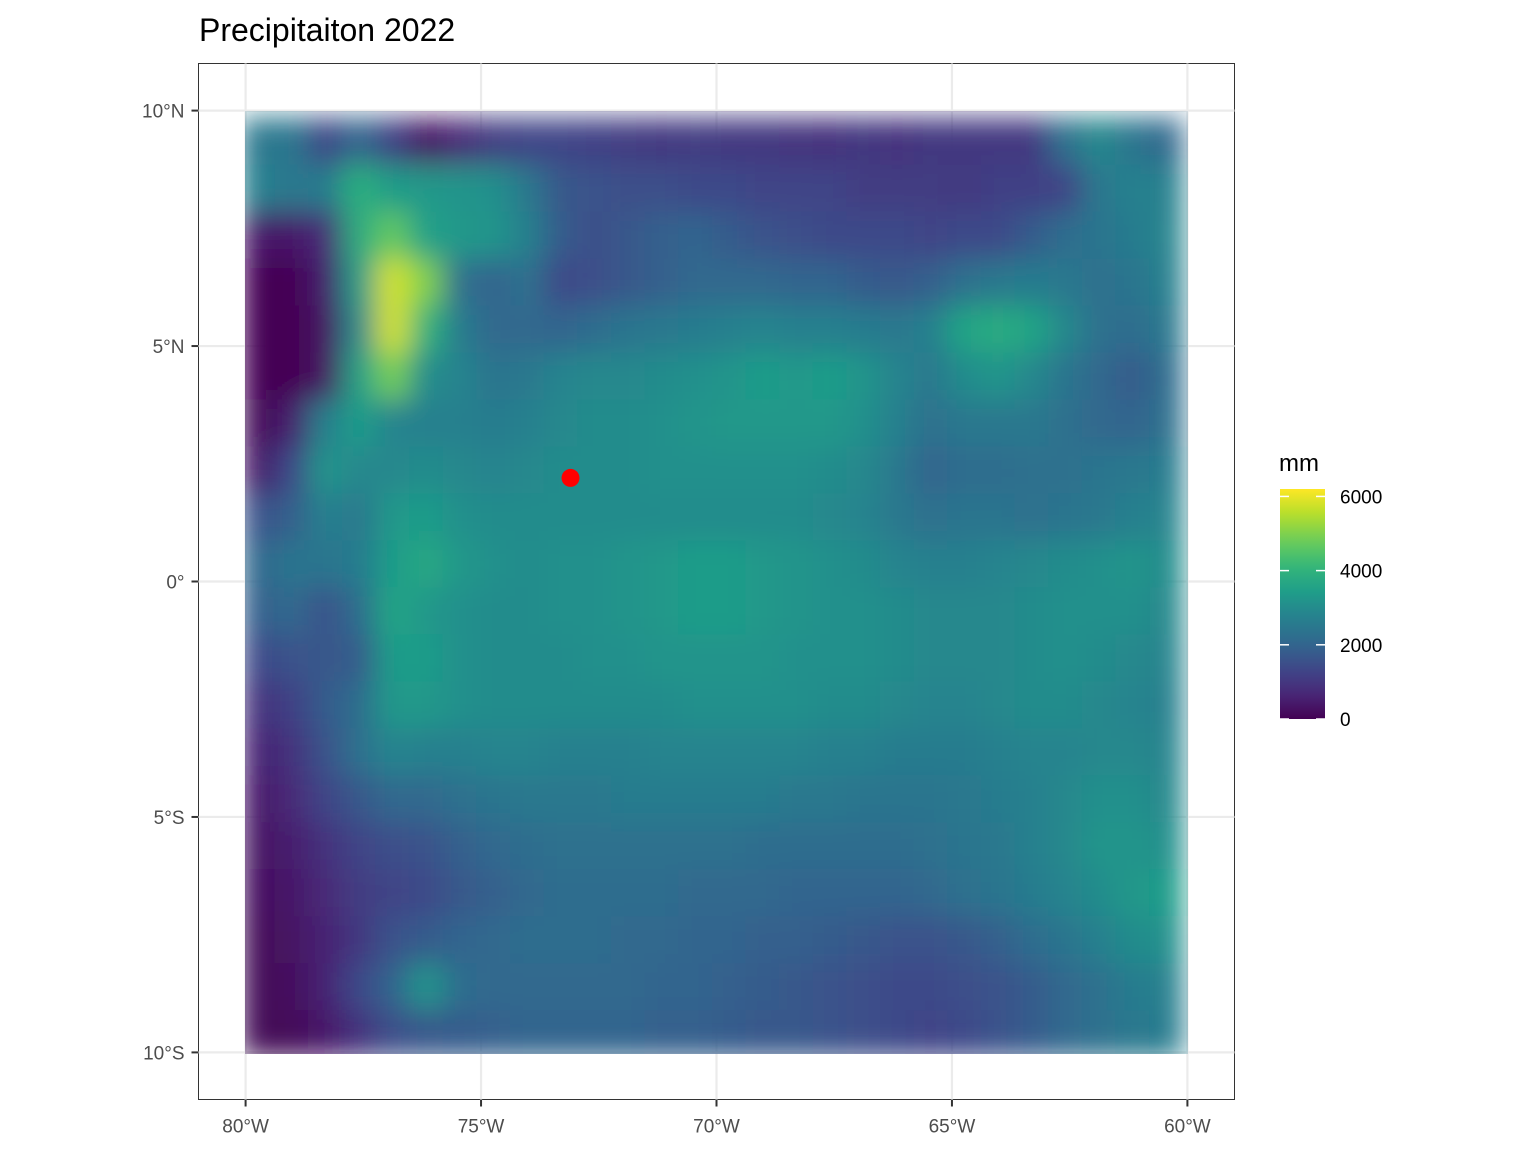  What do you see at coordinates (1345, 720) in the screenshot?
I see `colorbar-tick-label: 0` at bounding box center [1345, 720].